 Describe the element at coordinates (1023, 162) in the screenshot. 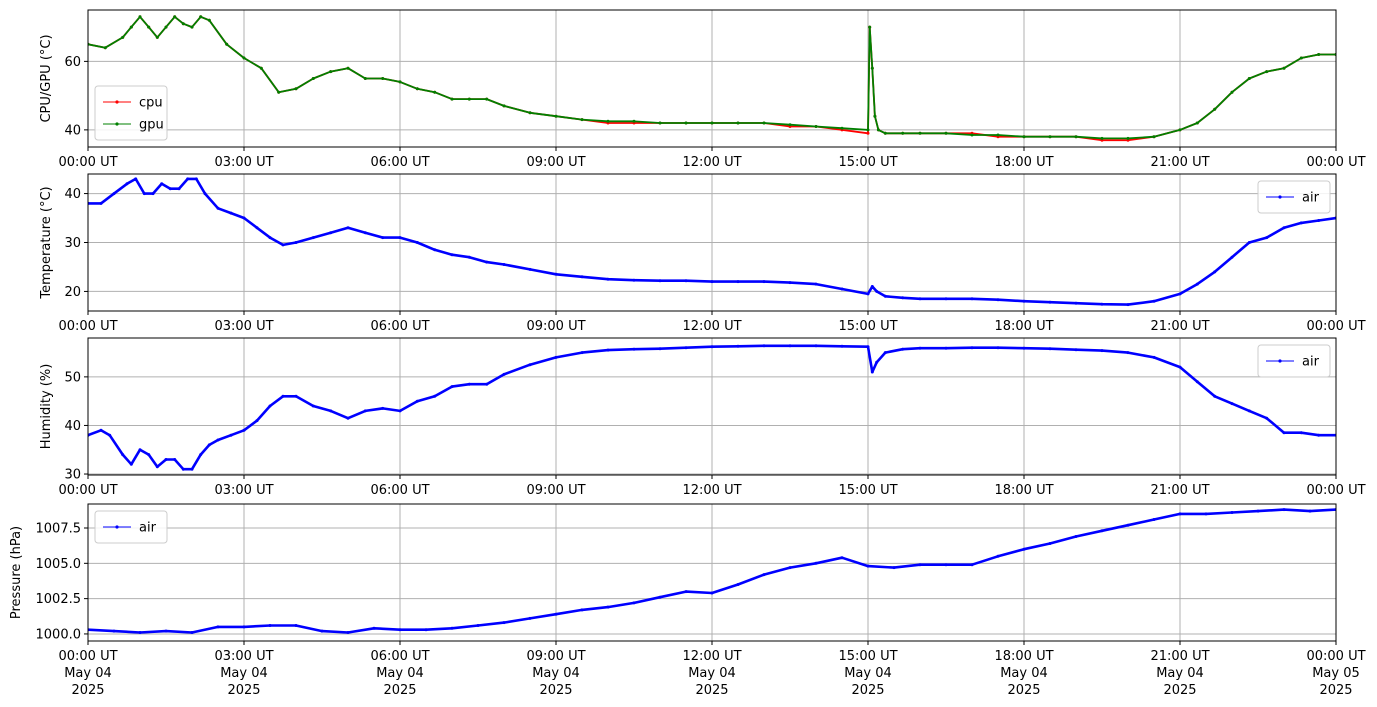

I see `x-tick-label: 18:00 UT` at that location.